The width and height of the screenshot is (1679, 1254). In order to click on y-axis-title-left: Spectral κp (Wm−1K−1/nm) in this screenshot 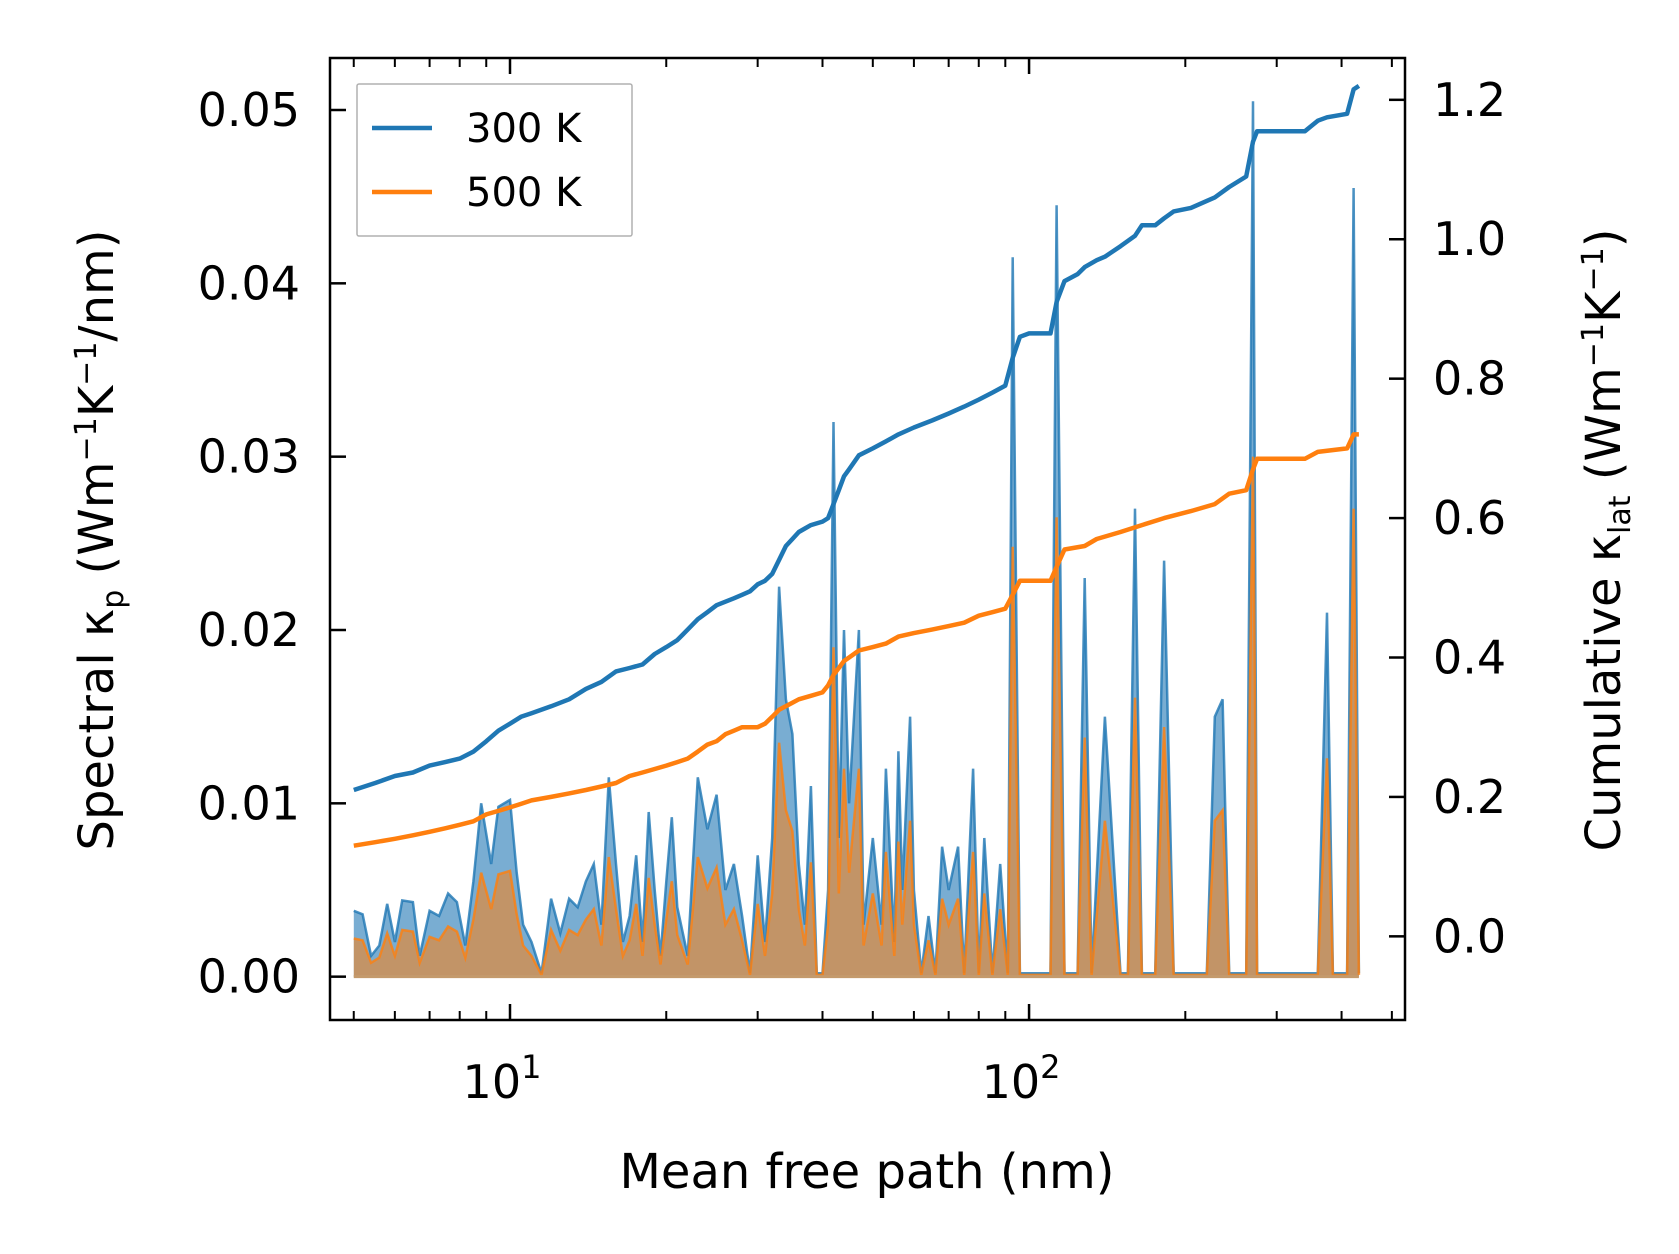, I will do `click(100, 540)`.